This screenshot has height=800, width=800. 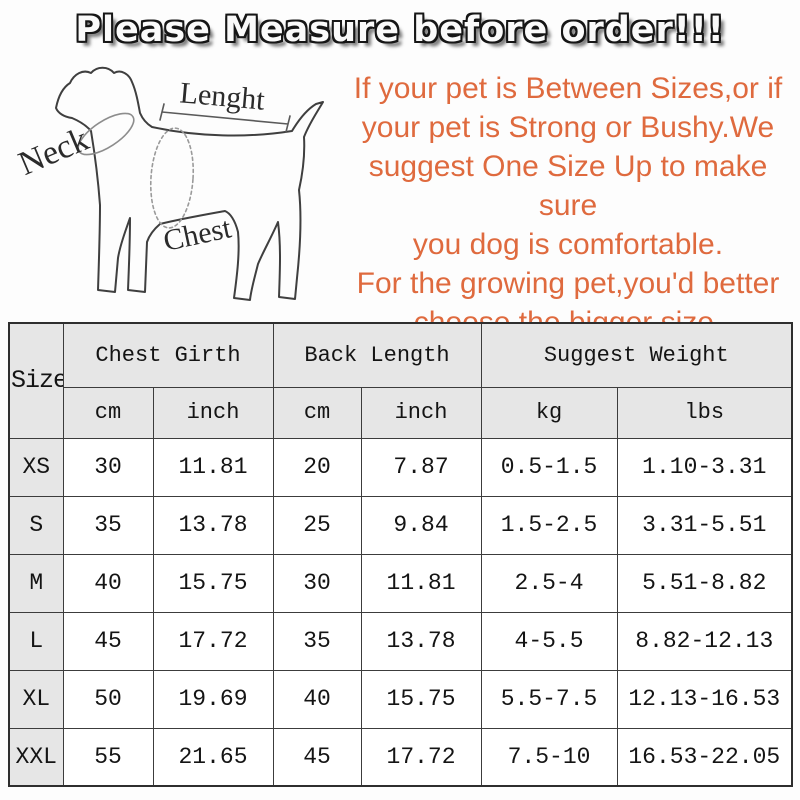 What do you see at coordinates (36, 525) in the screenshot?
I see `size-label: S` at bounding box center [36, 525].